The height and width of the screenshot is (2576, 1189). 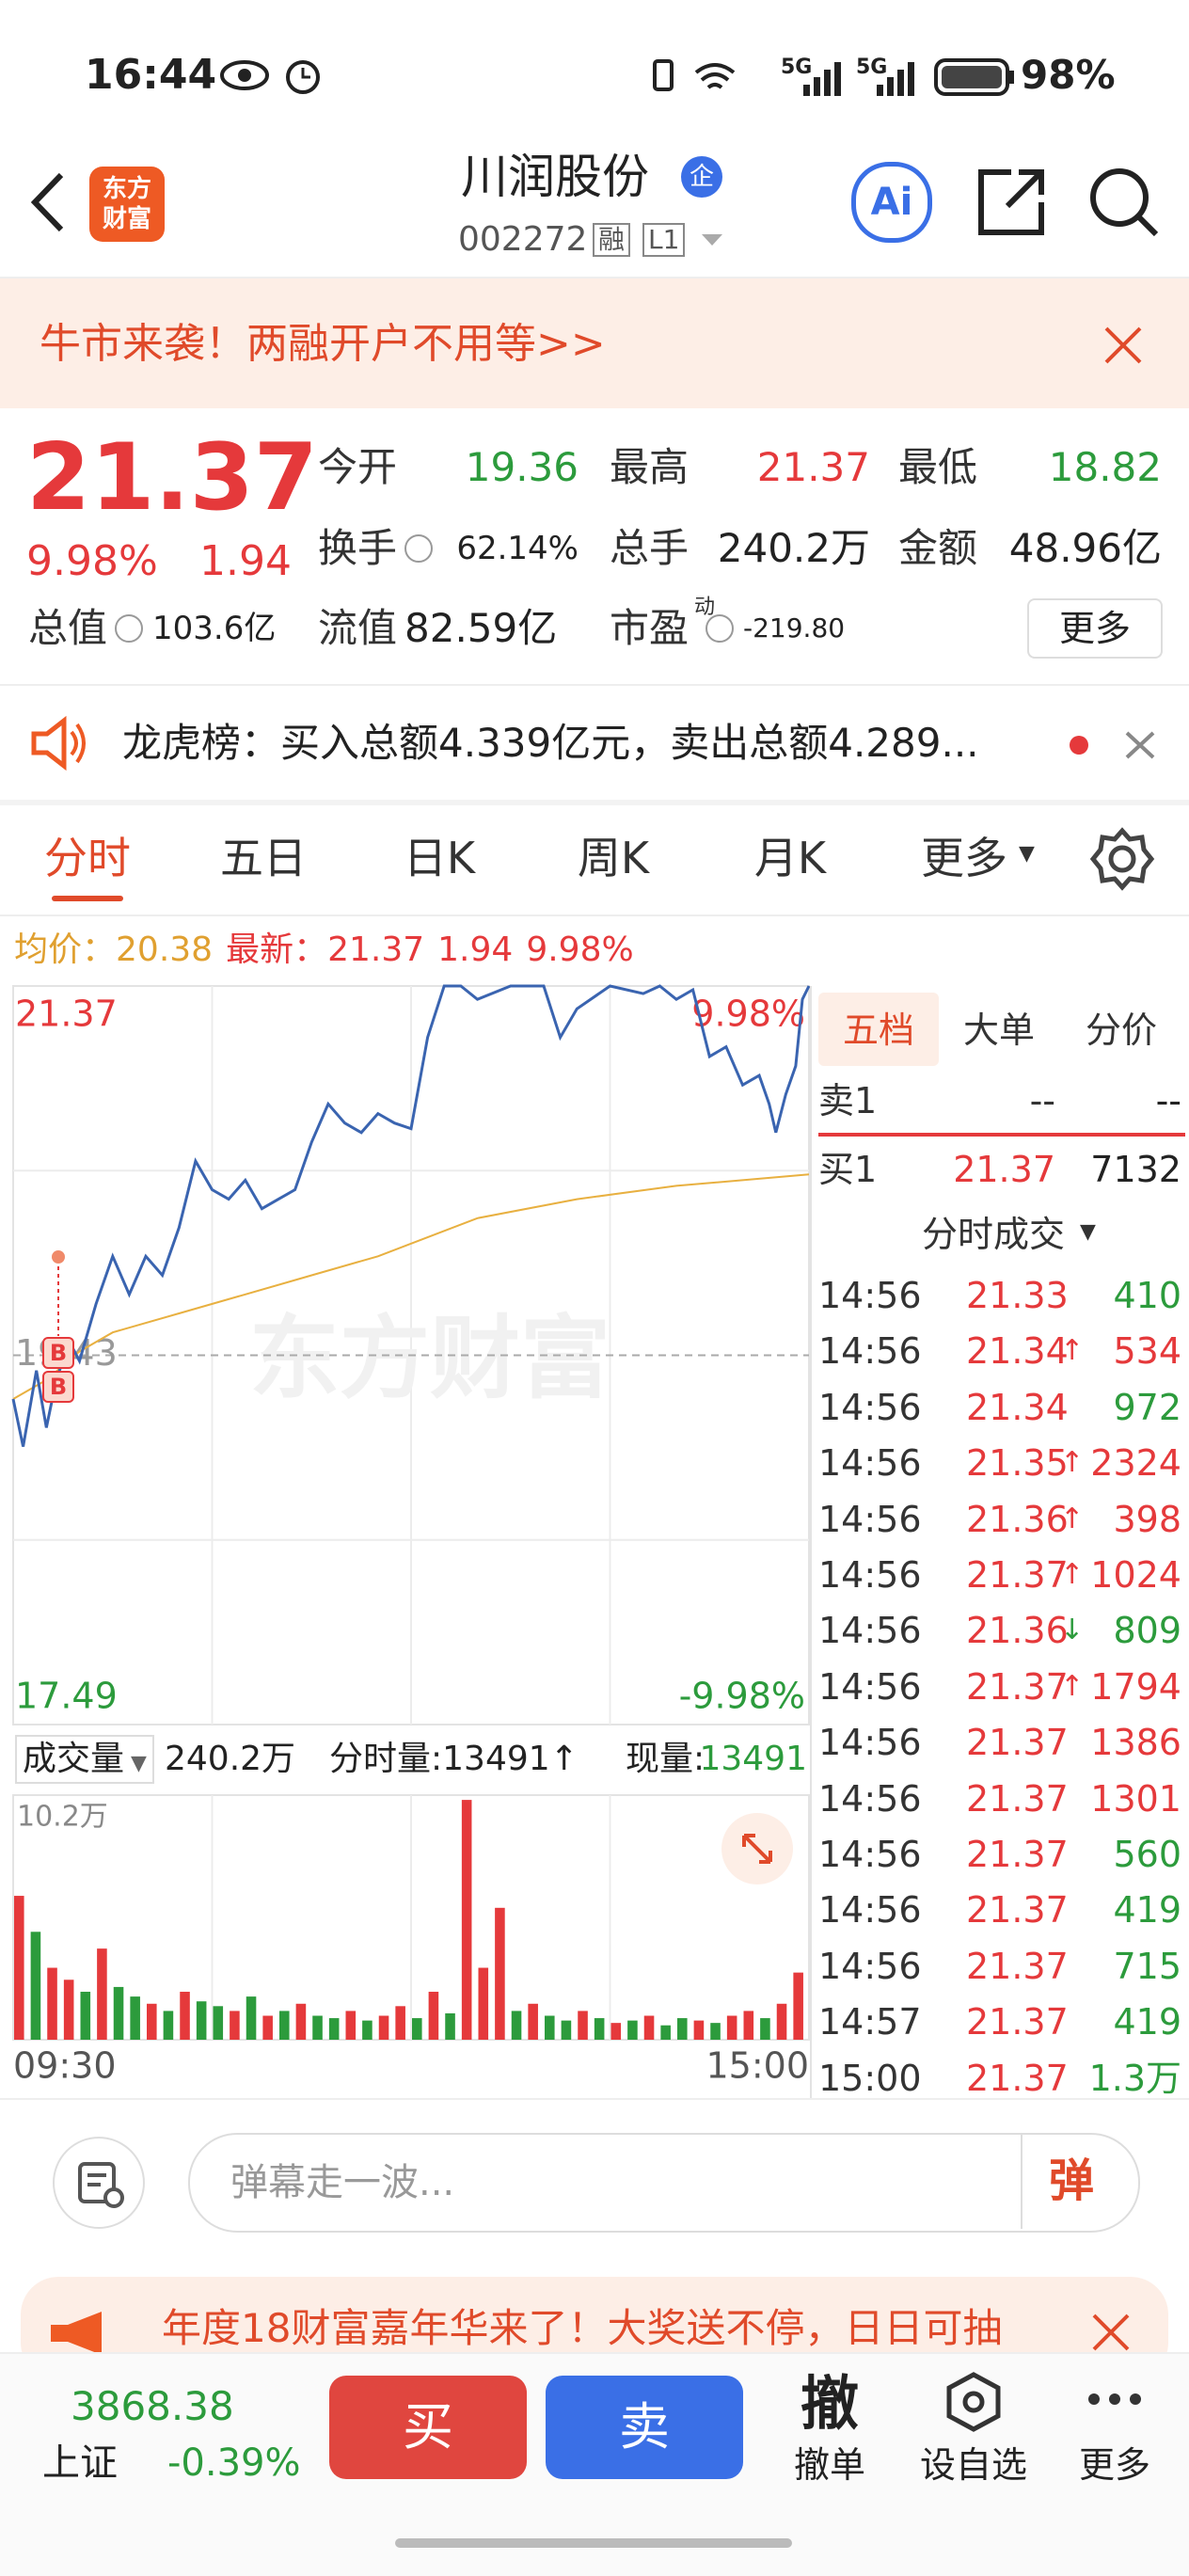 I want to click on field-value: 240.2万, so click(x=793, y=548).